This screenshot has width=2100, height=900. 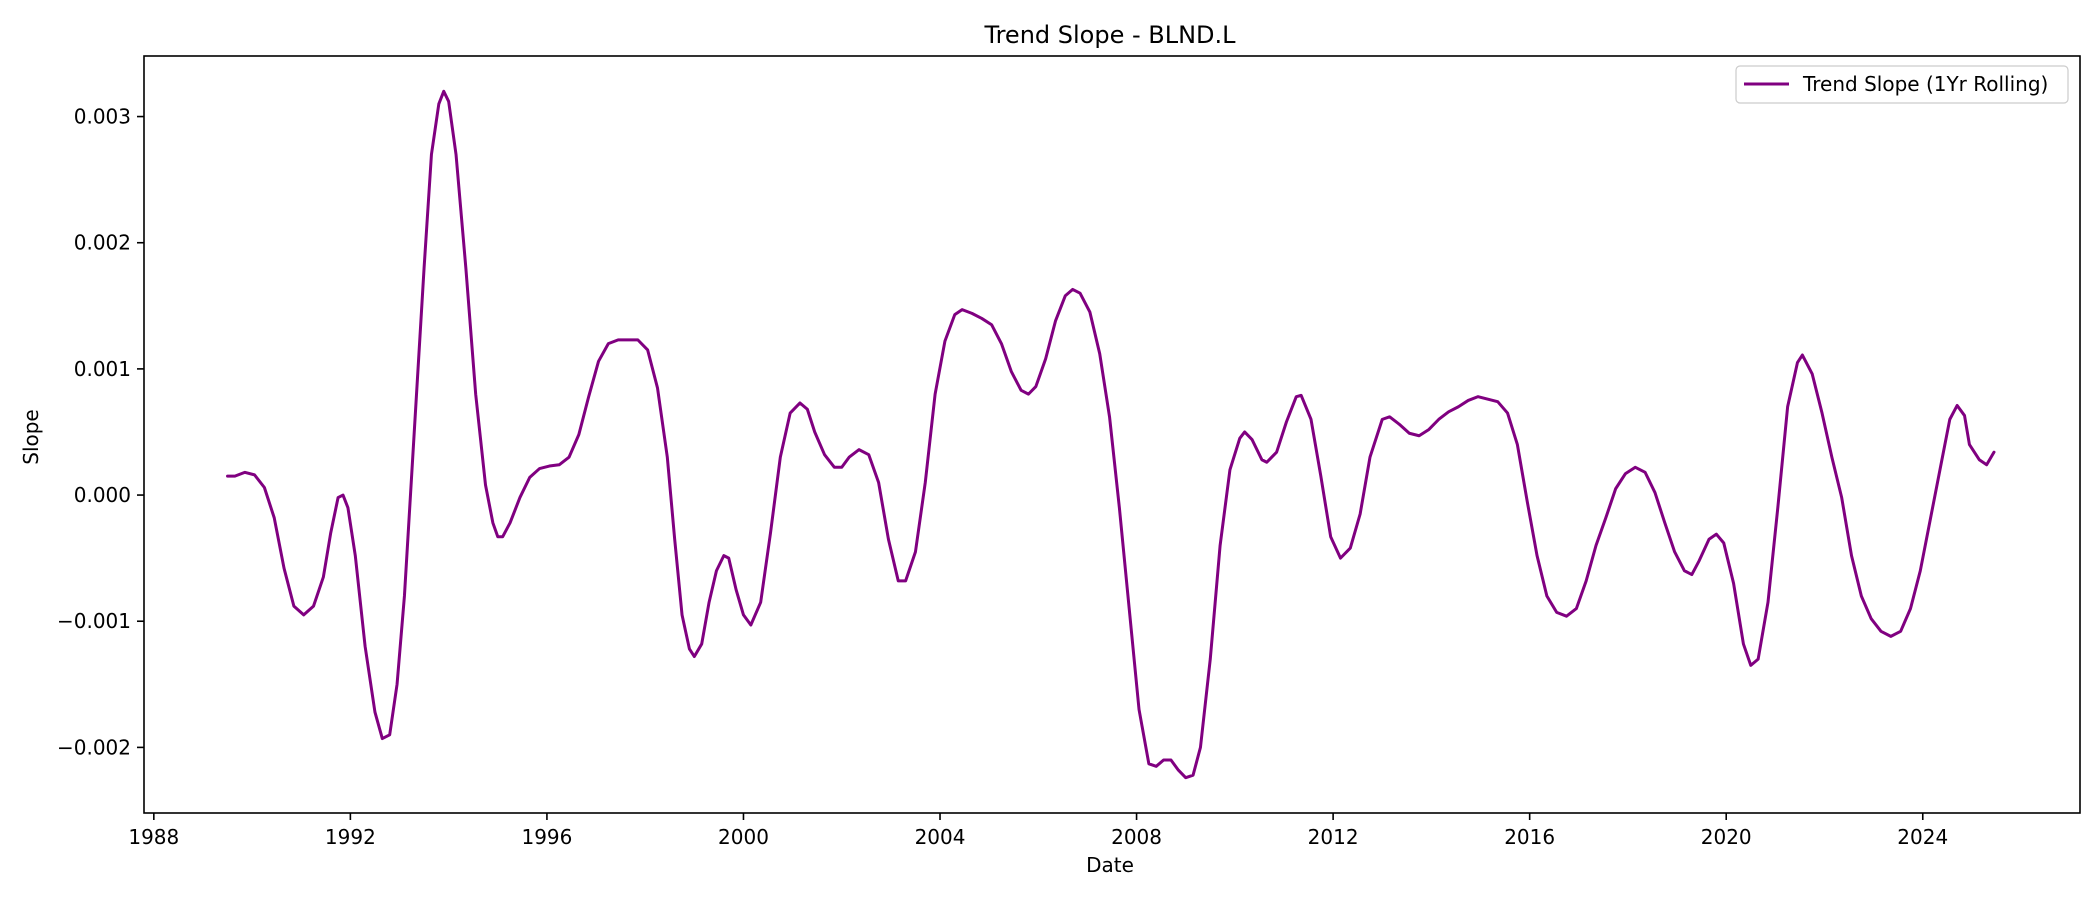 What do you see at coordinates (743, 837) in the screenshot?
I see `x-tick-label: 2000` at bounding box center [743, 837].